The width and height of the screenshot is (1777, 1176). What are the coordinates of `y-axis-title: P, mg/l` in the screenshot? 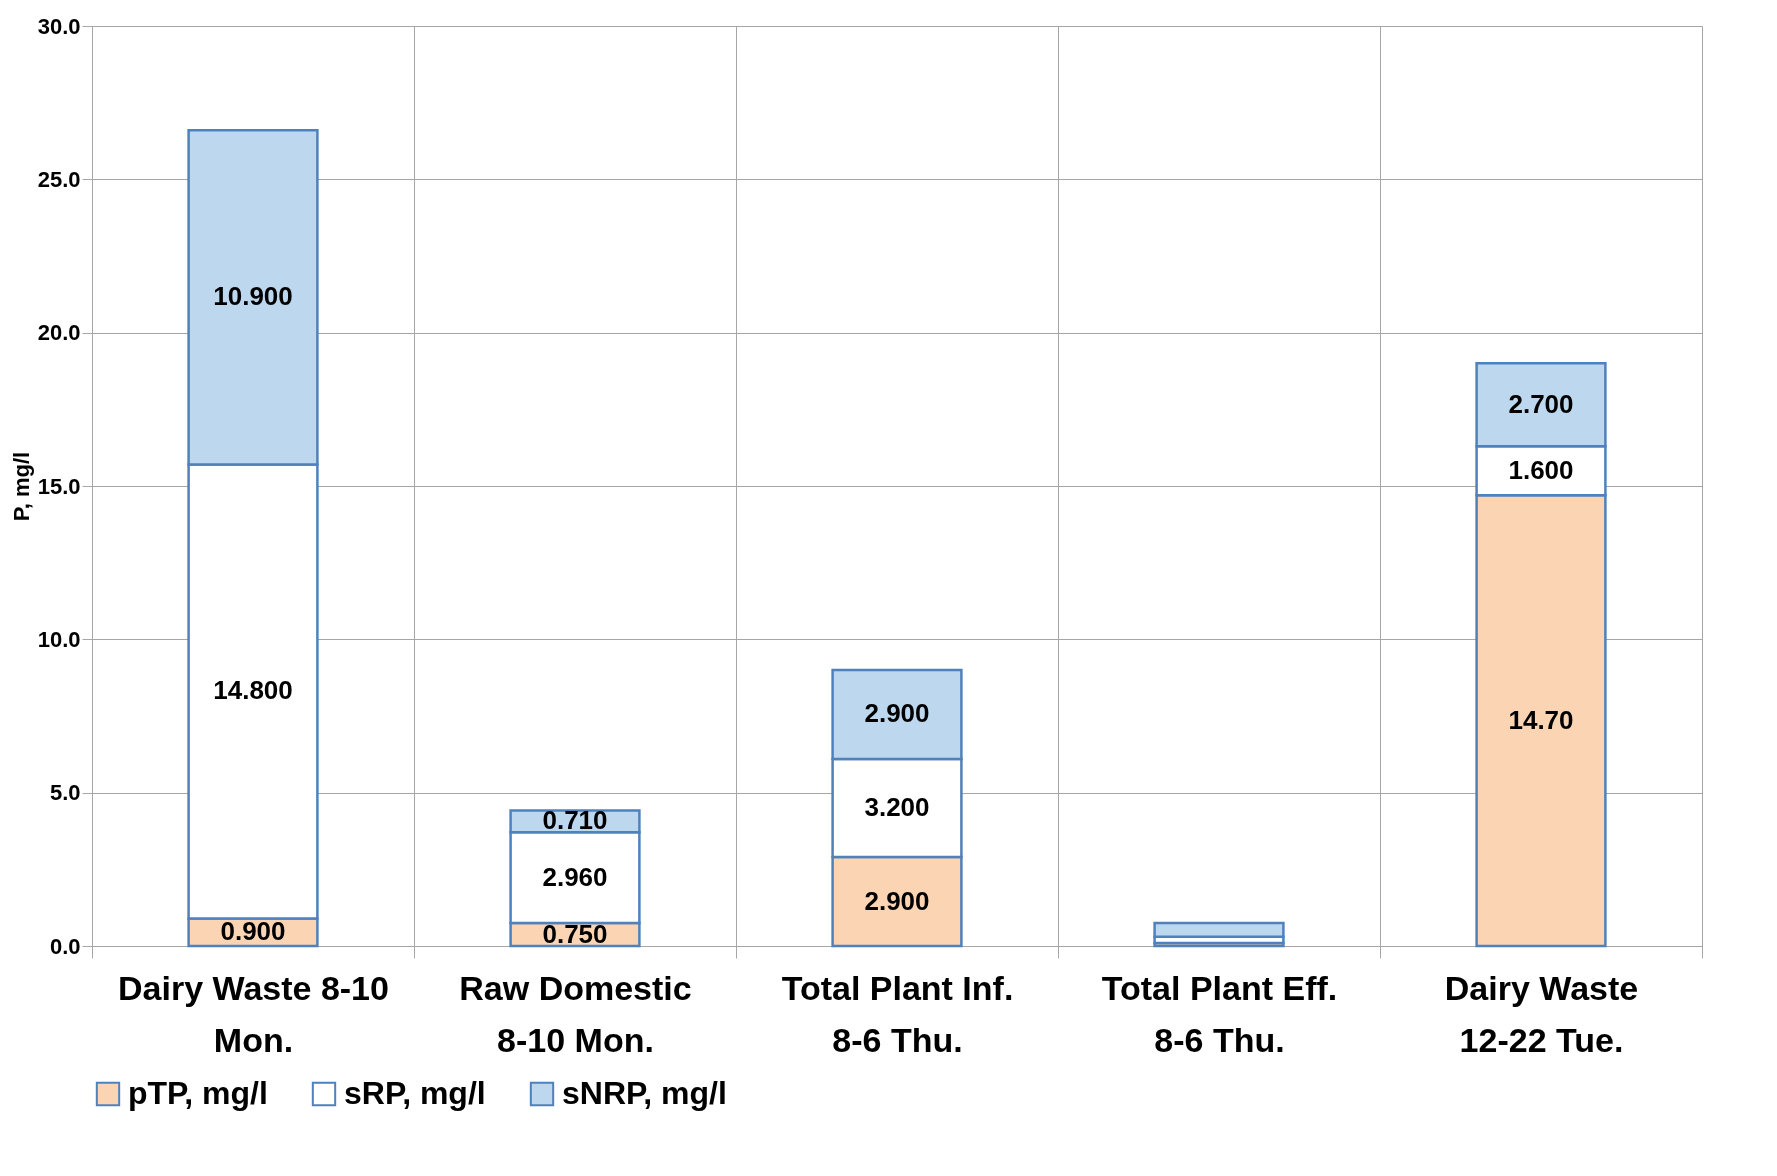 It's located at (21, 486).